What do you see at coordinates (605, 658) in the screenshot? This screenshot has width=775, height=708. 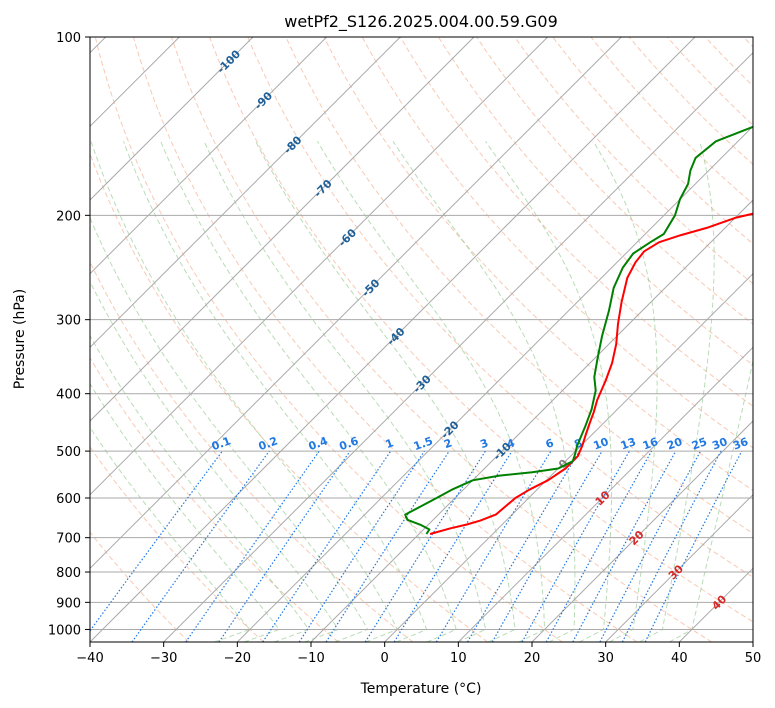 I see `x-tick-label: 30` at bounding box center [605, 658].